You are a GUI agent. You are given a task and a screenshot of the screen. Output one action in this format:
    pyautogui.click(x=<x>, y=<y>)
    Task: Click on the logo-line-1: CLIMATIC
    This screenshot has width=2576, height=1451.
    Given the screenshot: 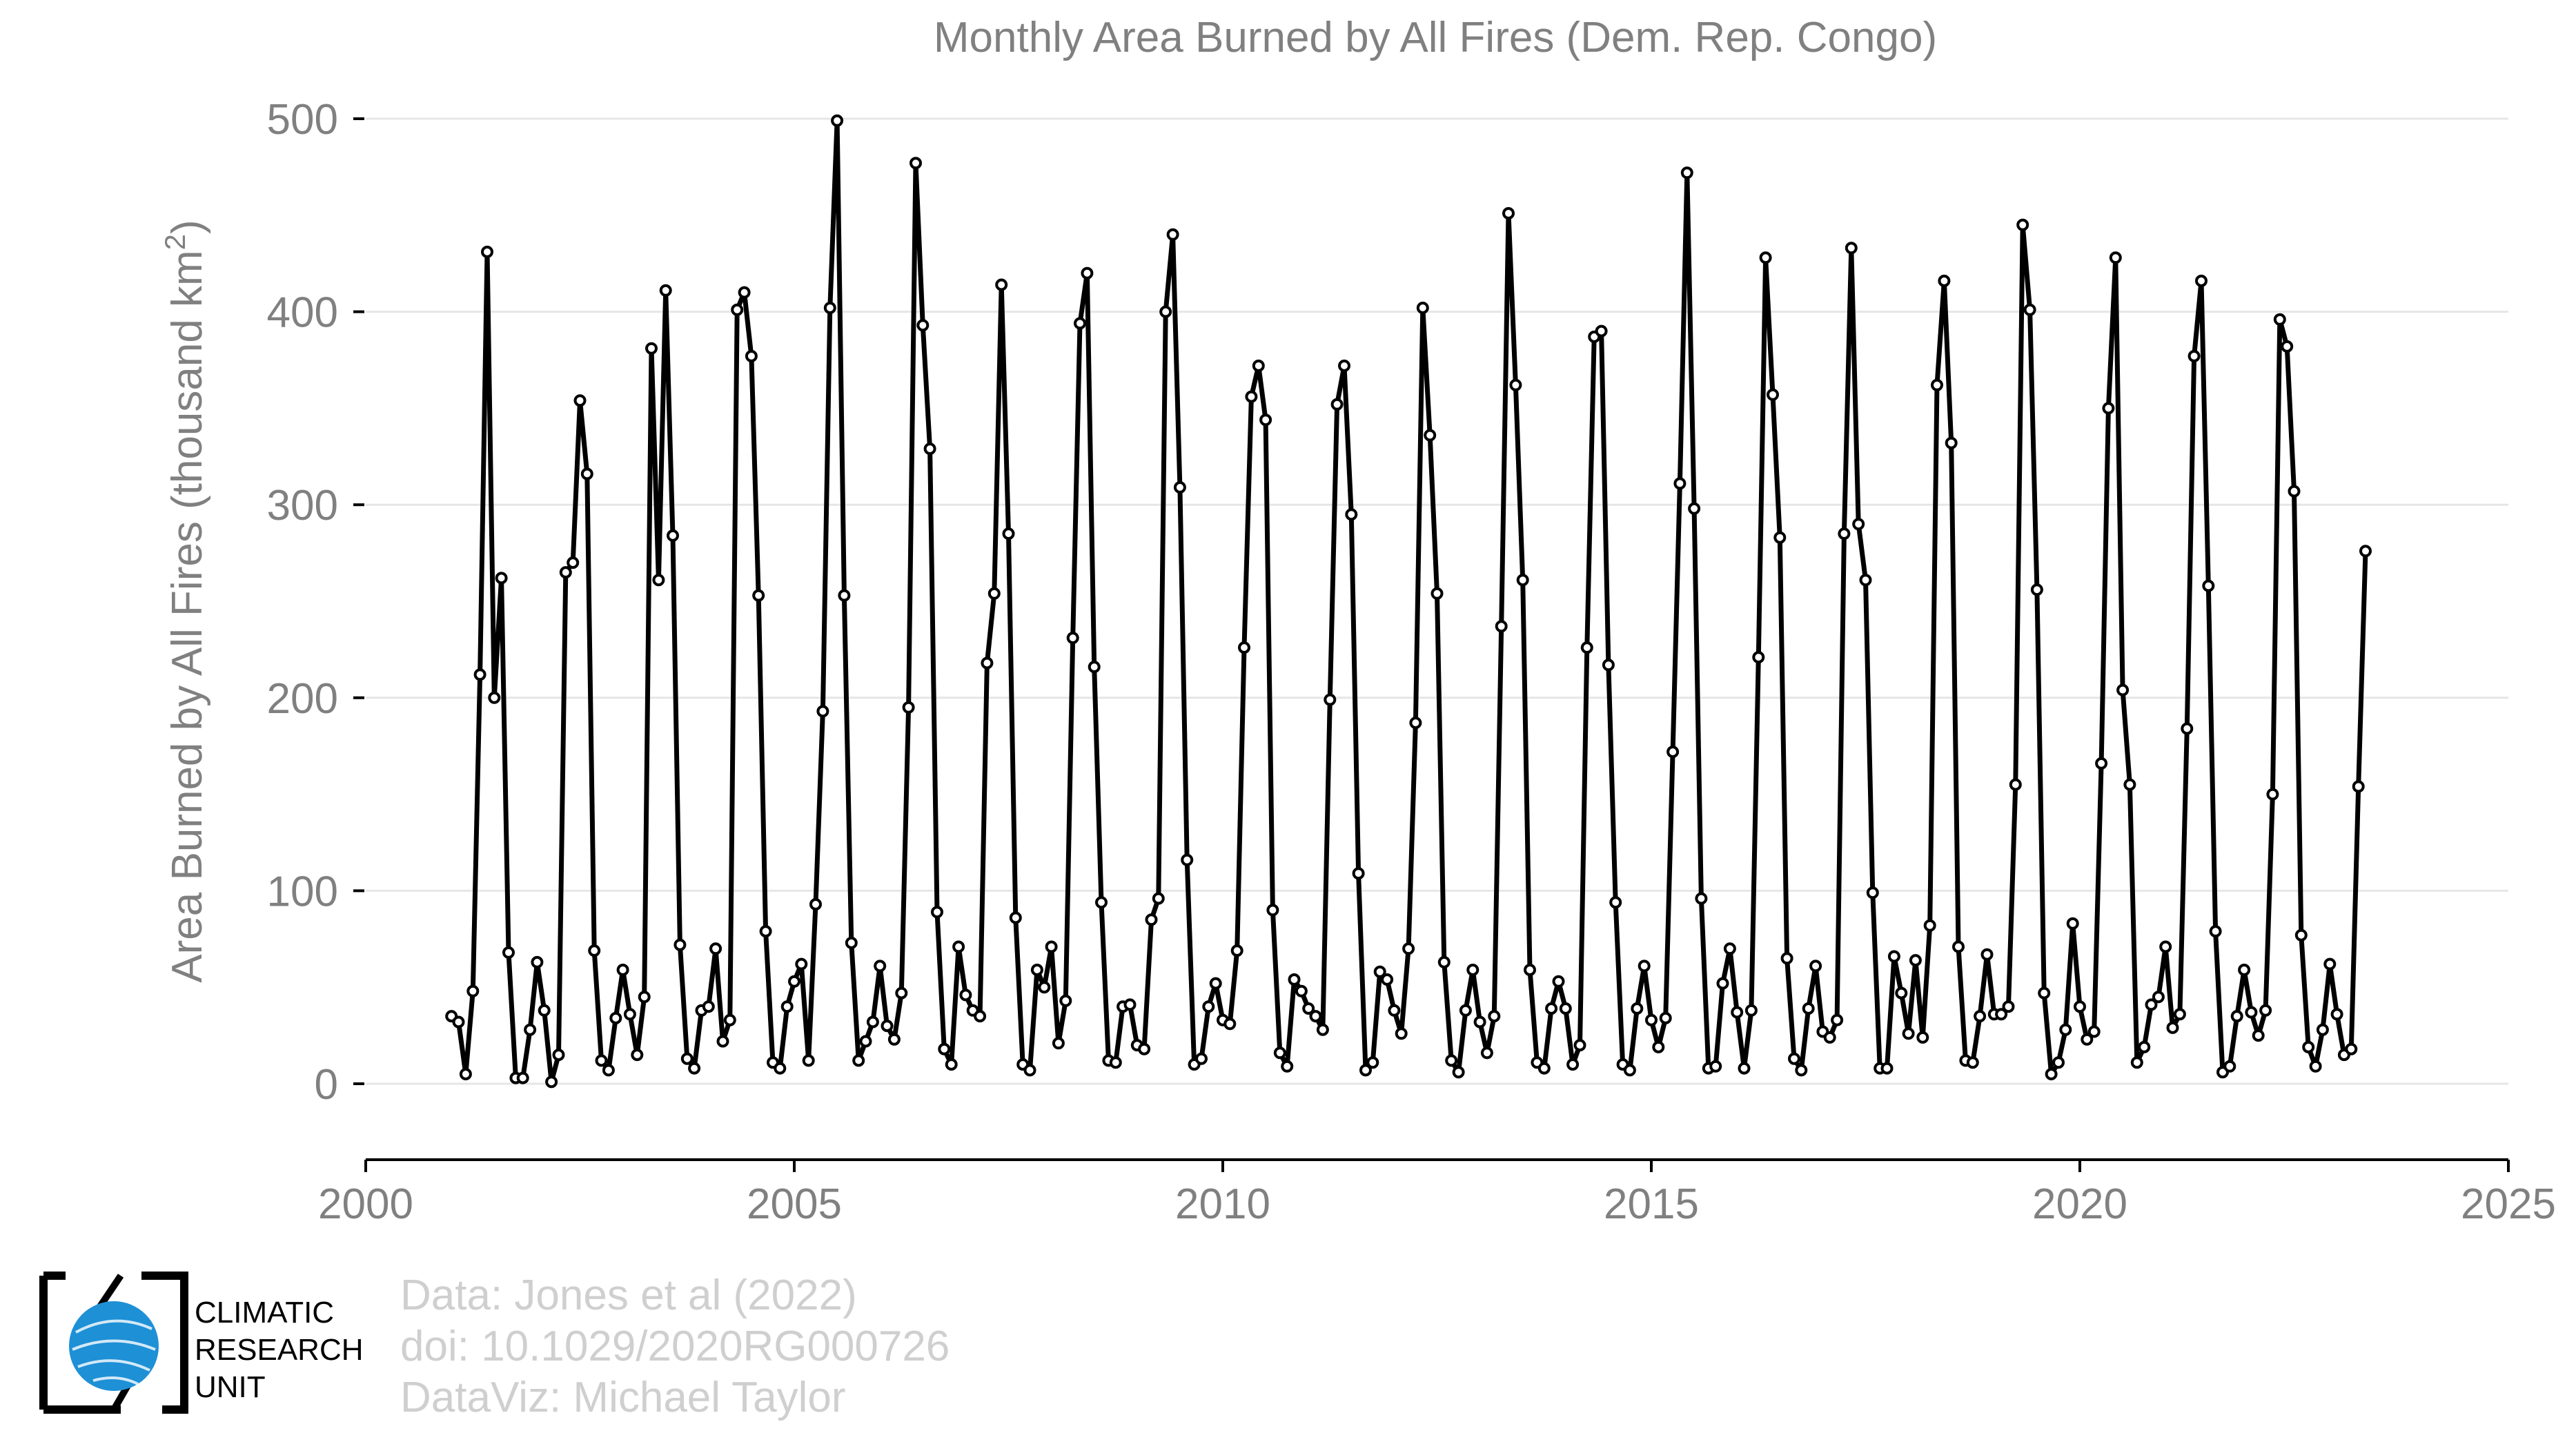 What is the action you would take?
    pyautogui.click(x=265, y=1313)
    